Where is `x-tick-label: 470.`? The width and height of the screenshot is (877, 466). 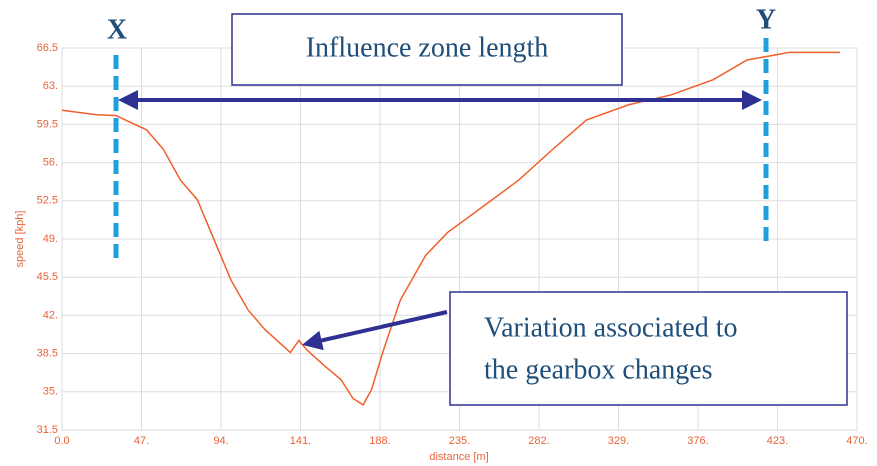 x-tick-label: 470. is located at coordinates (856, 441).